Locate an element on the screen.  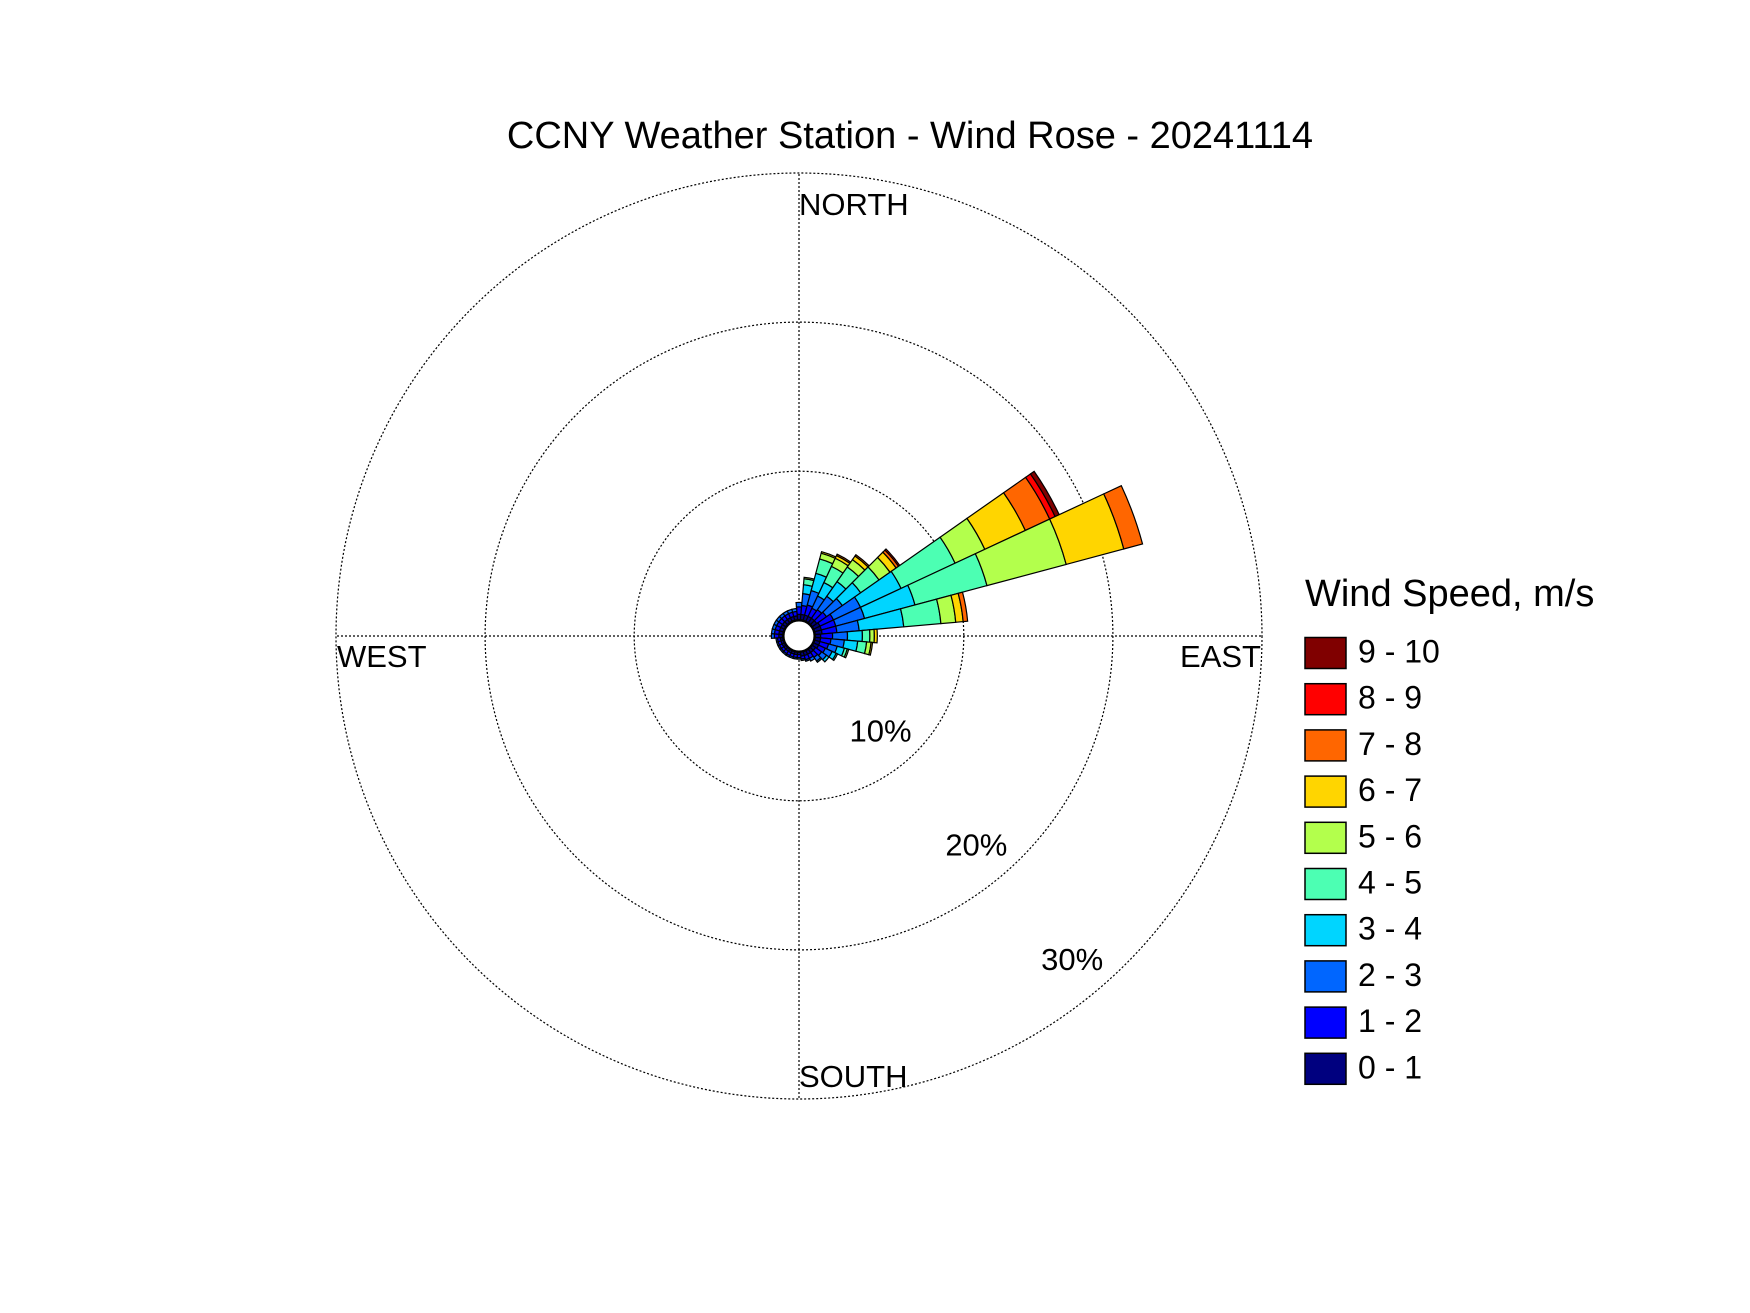
center-hole is located at coordinates (799, 636).